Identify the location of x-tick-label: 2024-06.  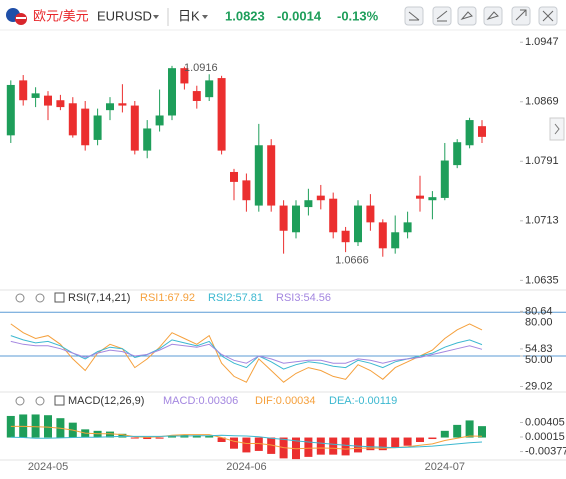
(246, 467).